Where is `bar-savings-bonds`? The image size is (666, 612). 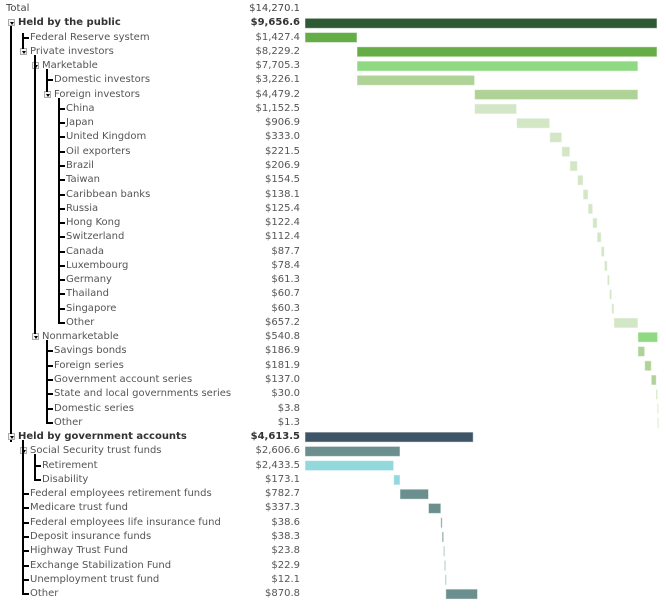 bar-savings-bonds is located at coordinates (641, 351).